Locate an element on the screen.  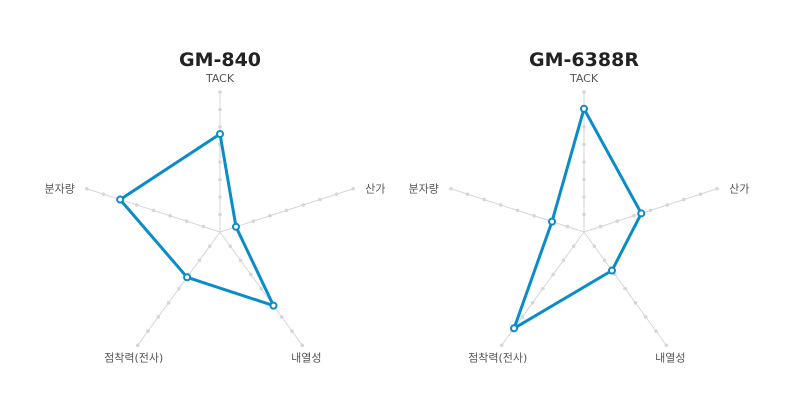
data-series is located at coordinates (578, 218).